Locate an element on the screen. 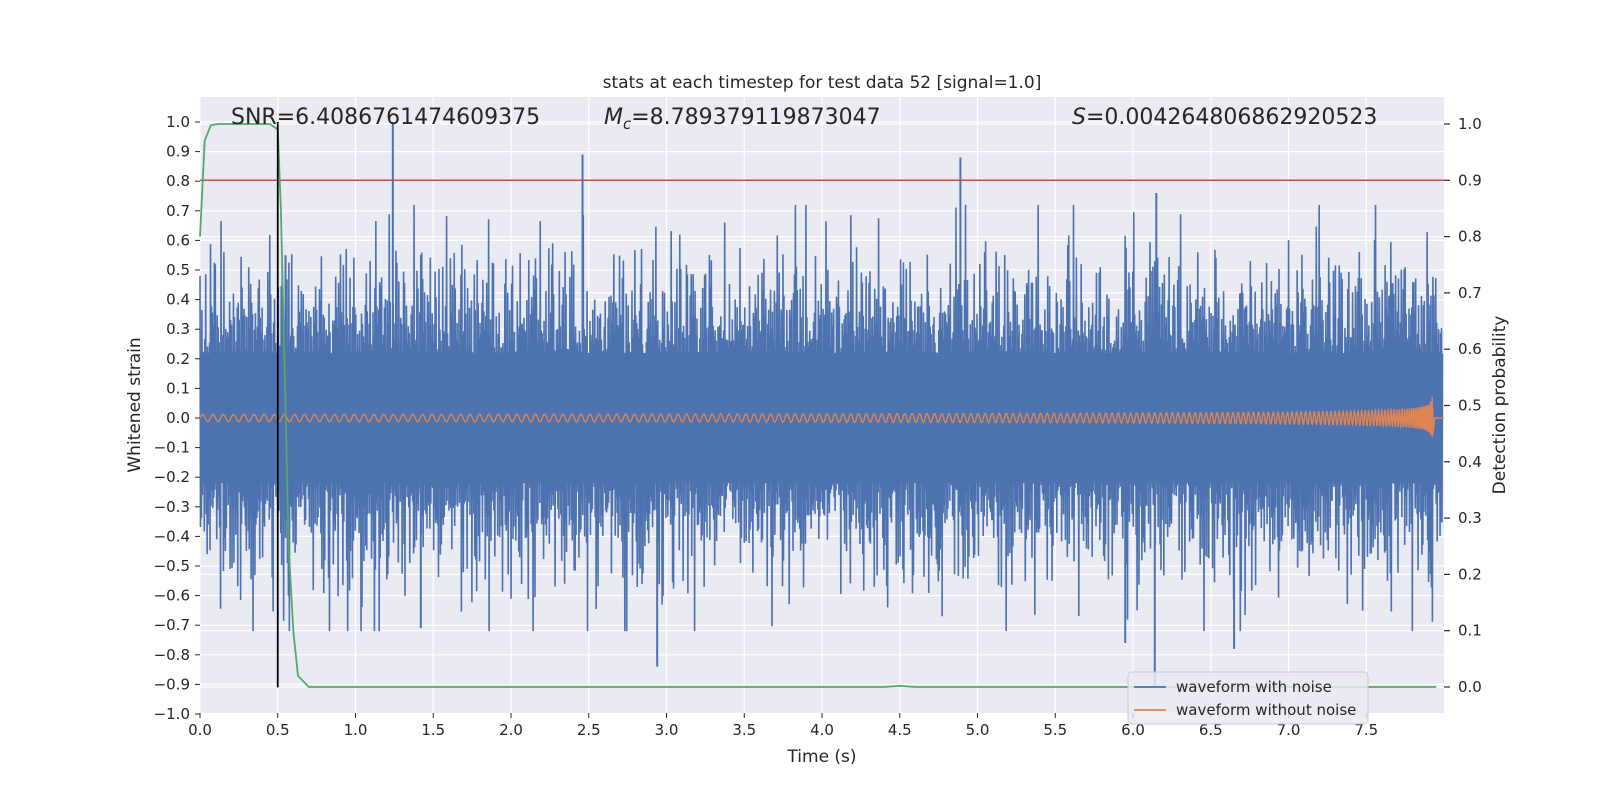 This screenshot has width=1600, height=800. x-axis-title: Time (s) is located at coordinates (821, 757).